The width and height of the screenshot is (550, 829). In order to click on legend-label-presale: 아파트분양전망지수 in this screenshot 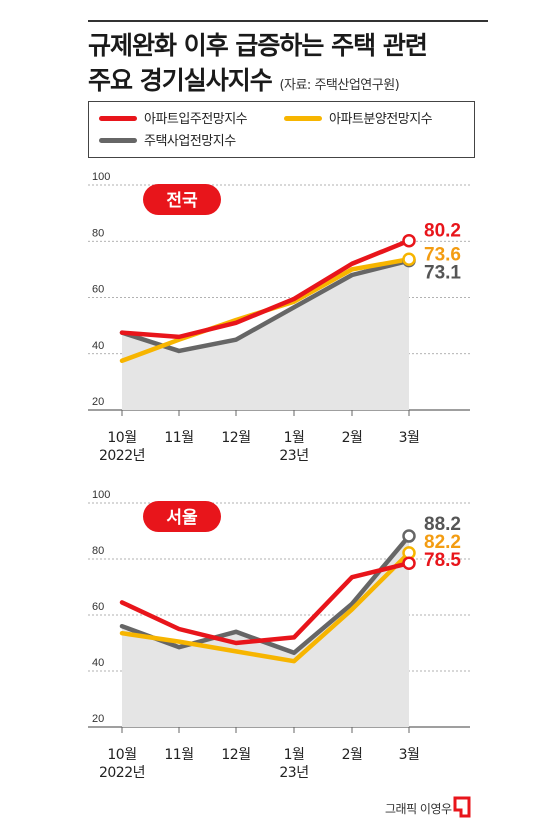, I will do `click(381, 119)`.